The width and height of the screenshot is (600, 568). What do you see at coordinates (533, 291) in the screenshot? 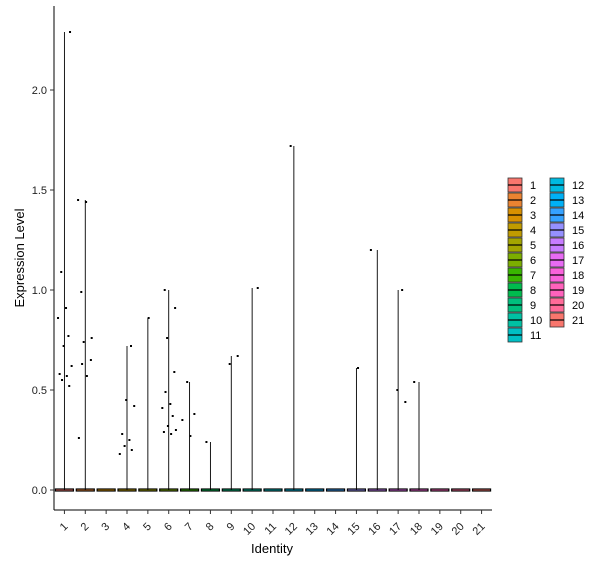
I see `legend-label: 8` at bounding box center [533, 291].